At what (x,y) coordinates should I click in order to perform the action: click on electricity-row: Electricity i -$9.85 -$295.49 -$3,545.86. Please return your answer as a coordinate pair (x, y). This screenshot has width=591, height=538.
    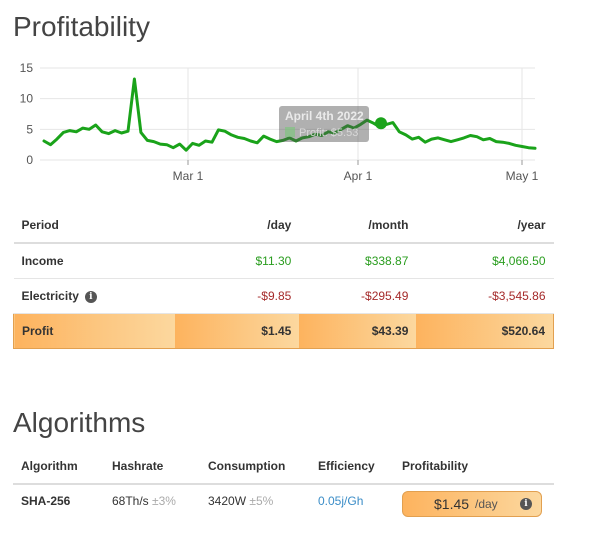
    Looking at the image, I should click on (283, 296).